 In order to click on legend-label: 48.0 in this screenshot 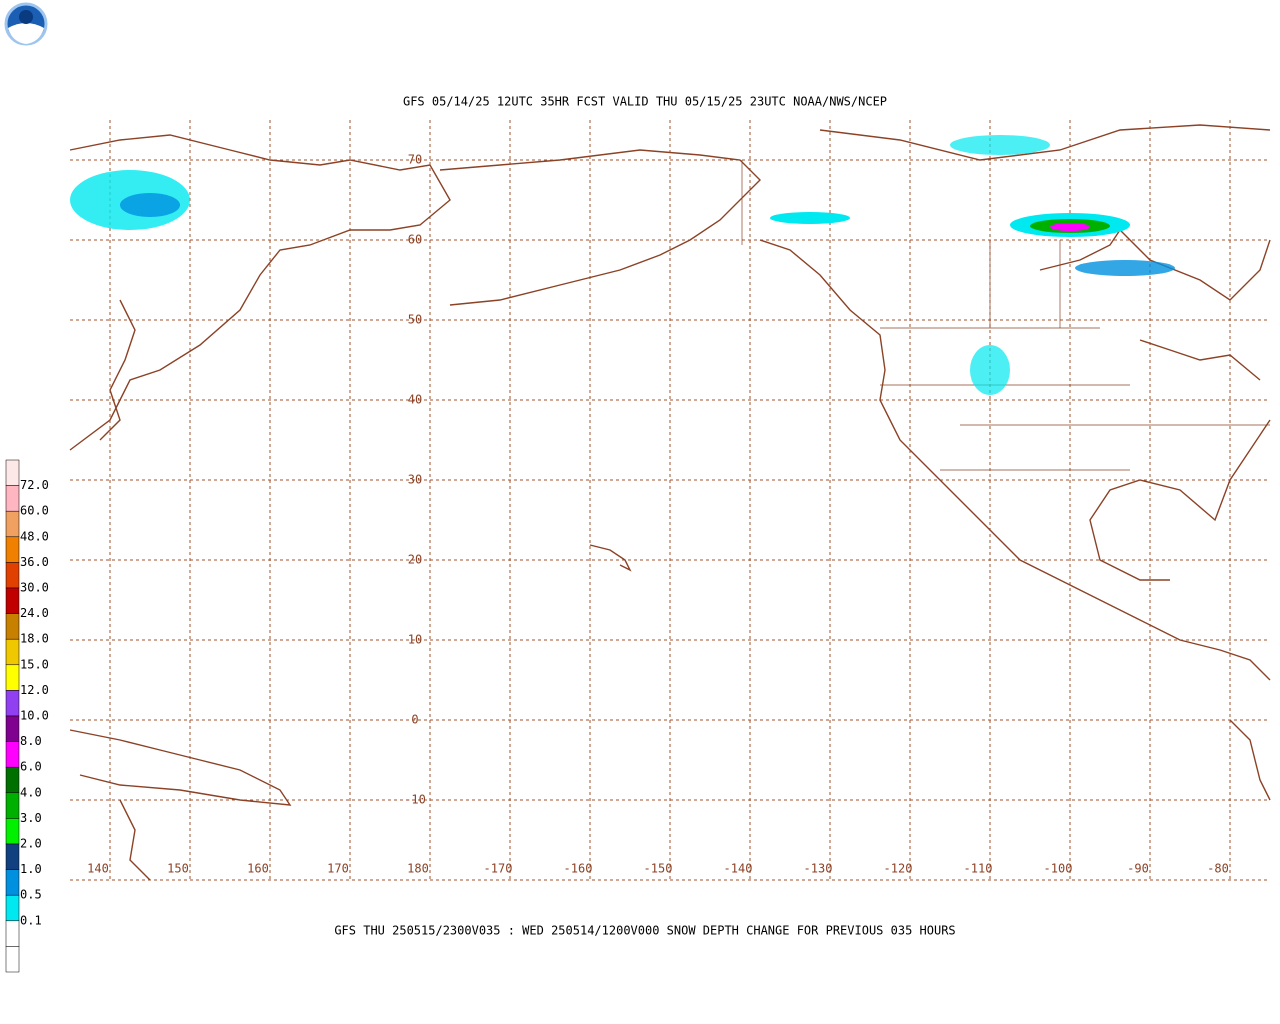, I will do `click(34, 536)`.